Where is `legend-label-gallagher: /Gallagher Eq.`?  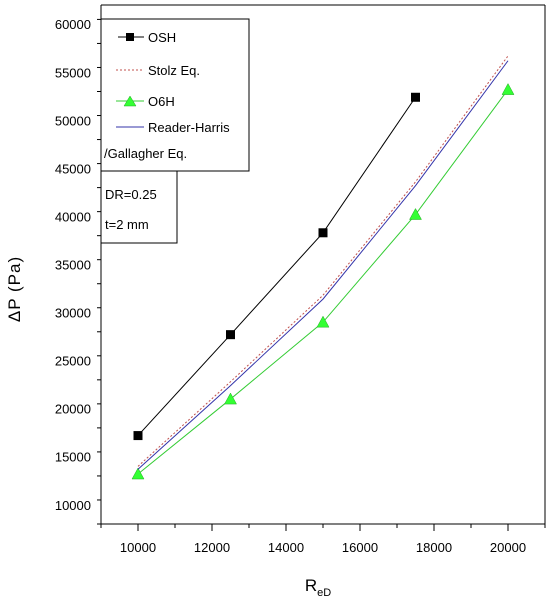
legend-label-gallagher: /Gallagher Eq. is located at coordinates (145, 153).